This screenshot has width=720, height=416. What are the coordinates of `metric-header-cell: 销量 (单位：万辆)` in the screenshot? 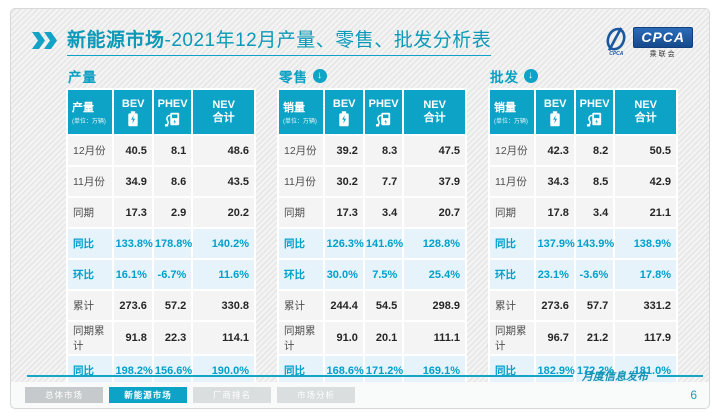 It's located at (301, 112).